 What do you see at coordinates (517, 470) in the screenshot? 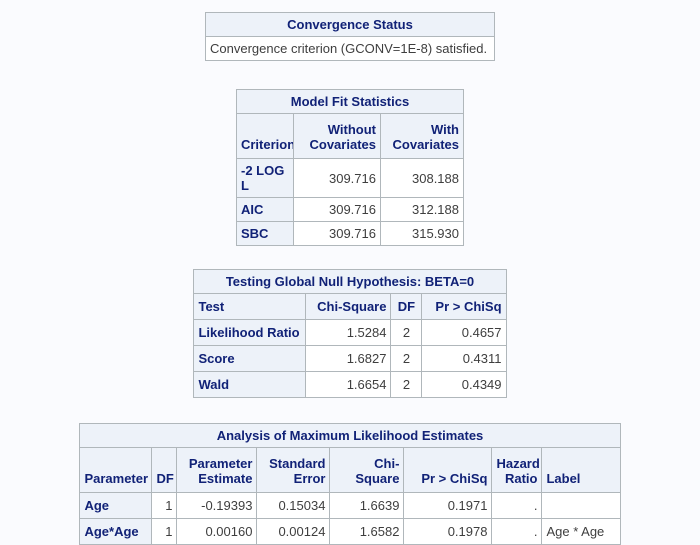
I see `col-header-hazard-ratio: Hazard Ratio` at bounding box center [517, 470].